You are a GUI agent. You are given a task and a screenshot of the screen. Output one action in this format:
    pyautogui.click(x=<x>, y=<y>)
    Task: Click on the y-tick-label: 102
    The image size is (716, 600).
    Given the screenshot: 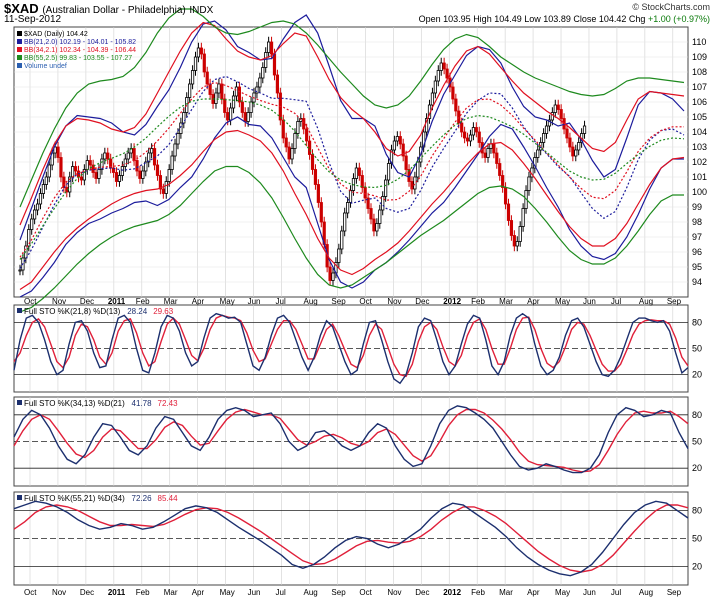 What is the action you would take?
    pyautogui.click(x=699, y=162)
    